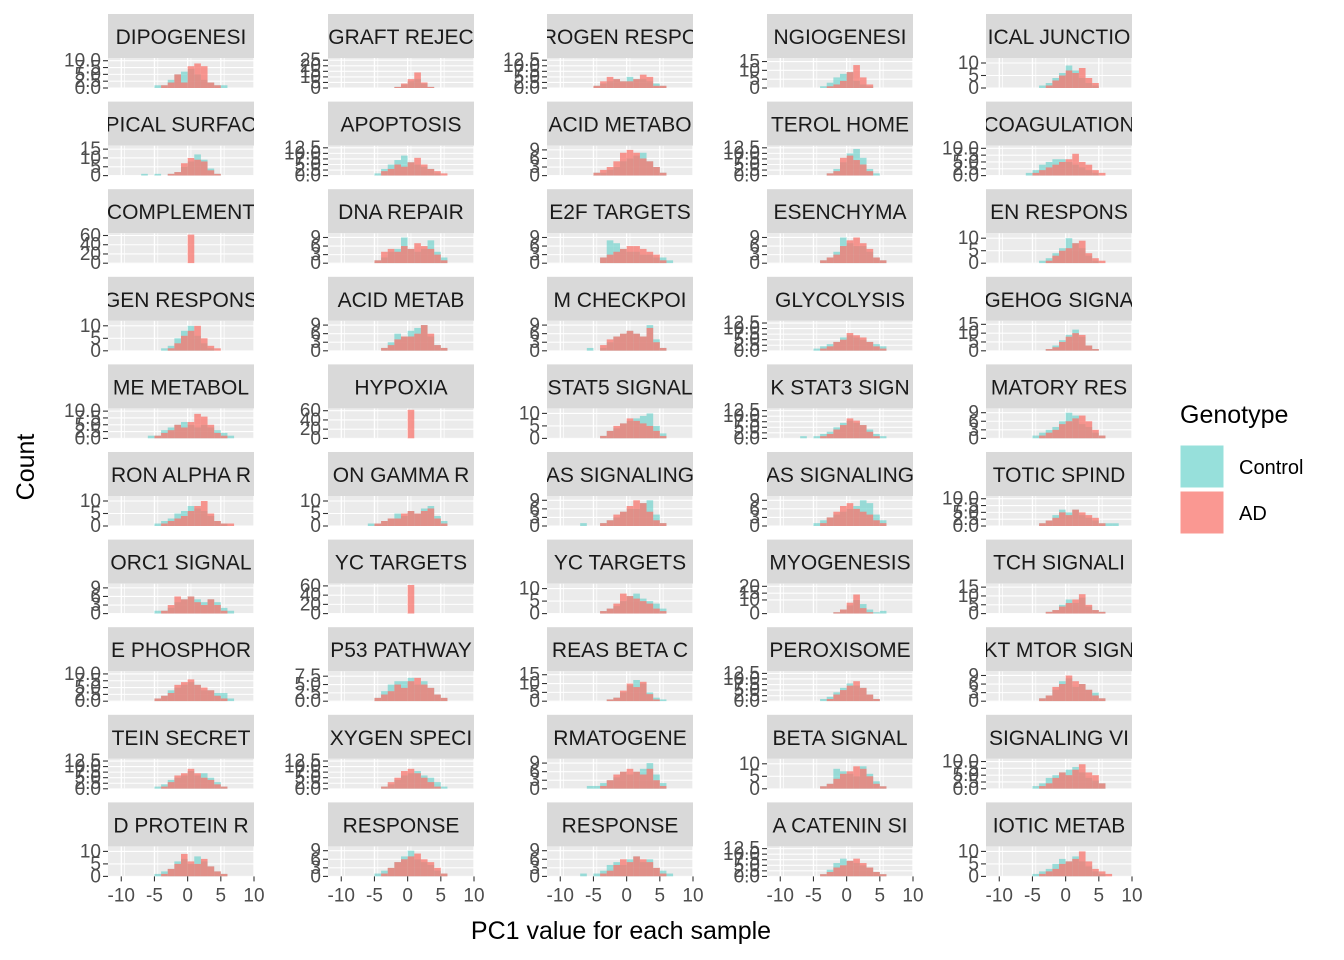  What do you see at coordinates (973, 864) in the screenshot?
I see `y-tick-label: 5` at bounding box center [973, 864].